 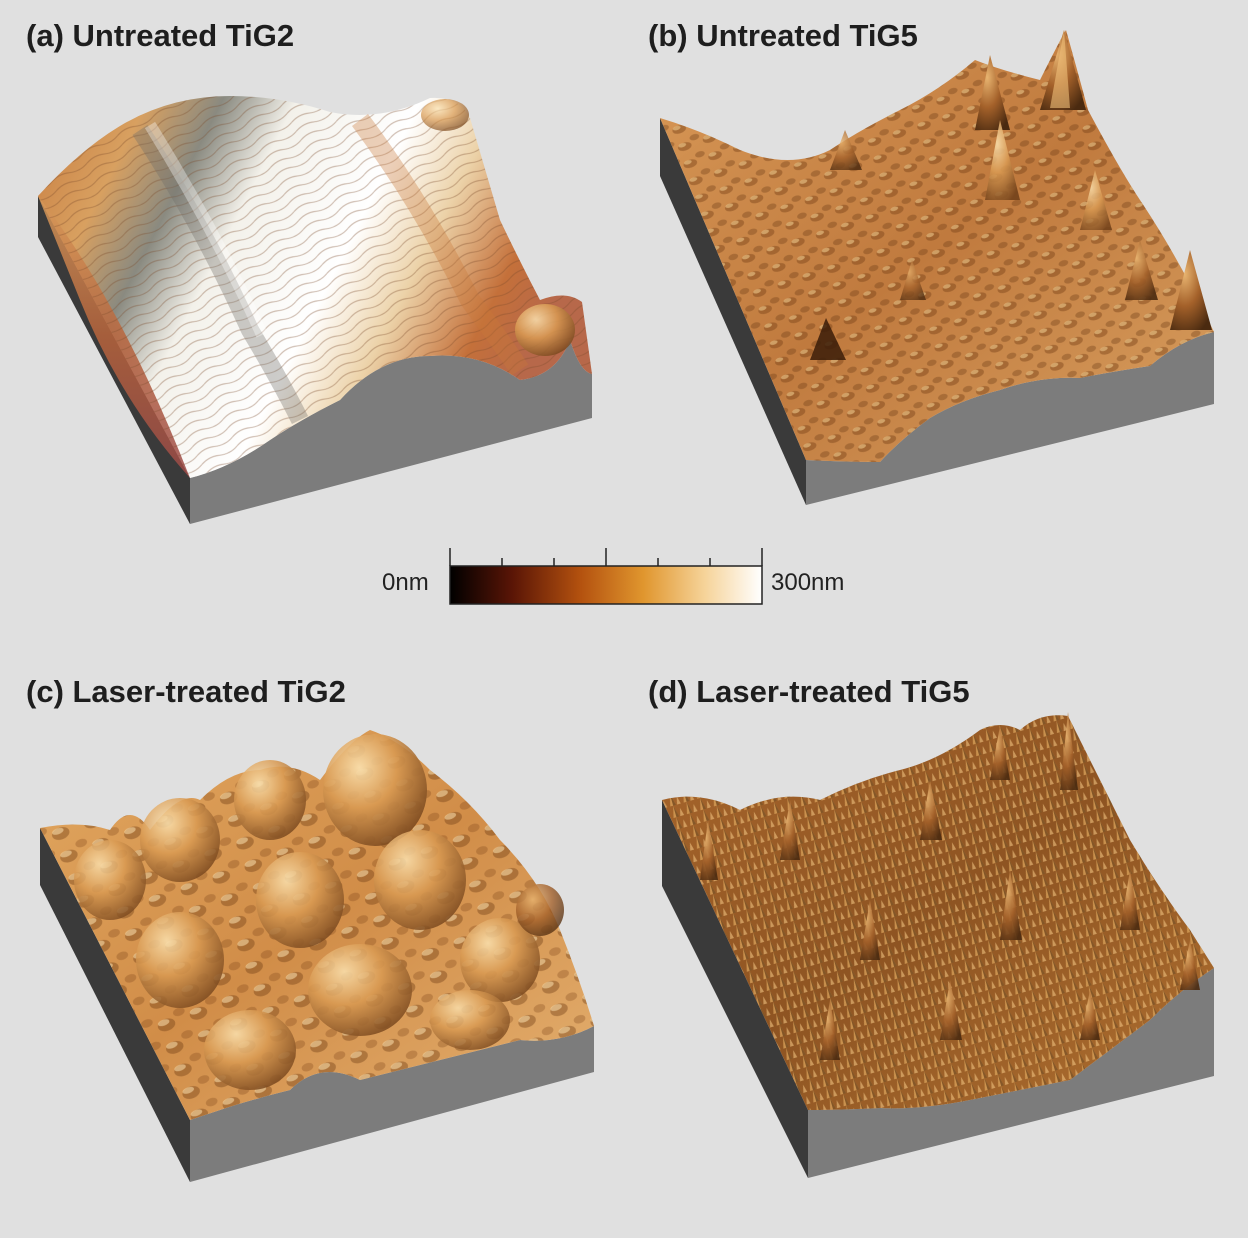 I want to click on colorbar-max-label: 300nm, so click(x=808, y=582).